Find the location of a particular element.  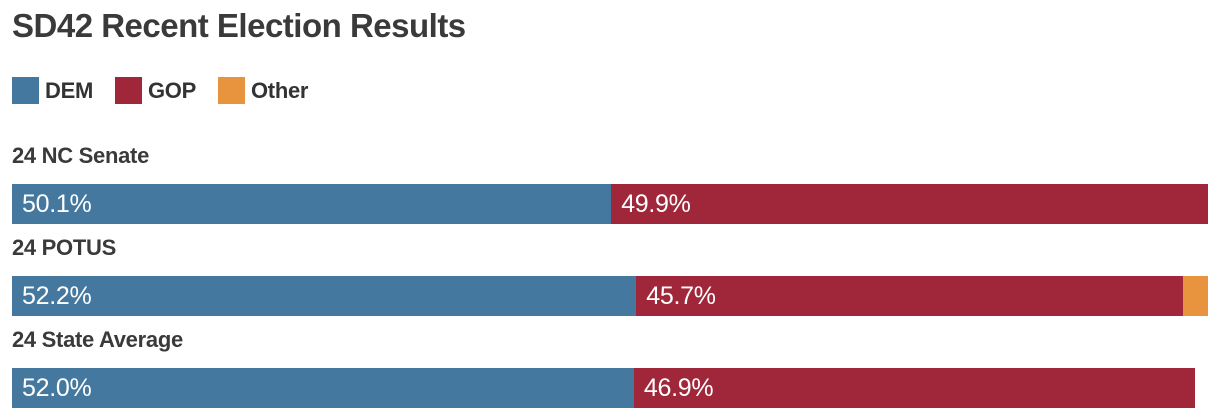

dem-color-swatch is located at coordinates (25, 90).